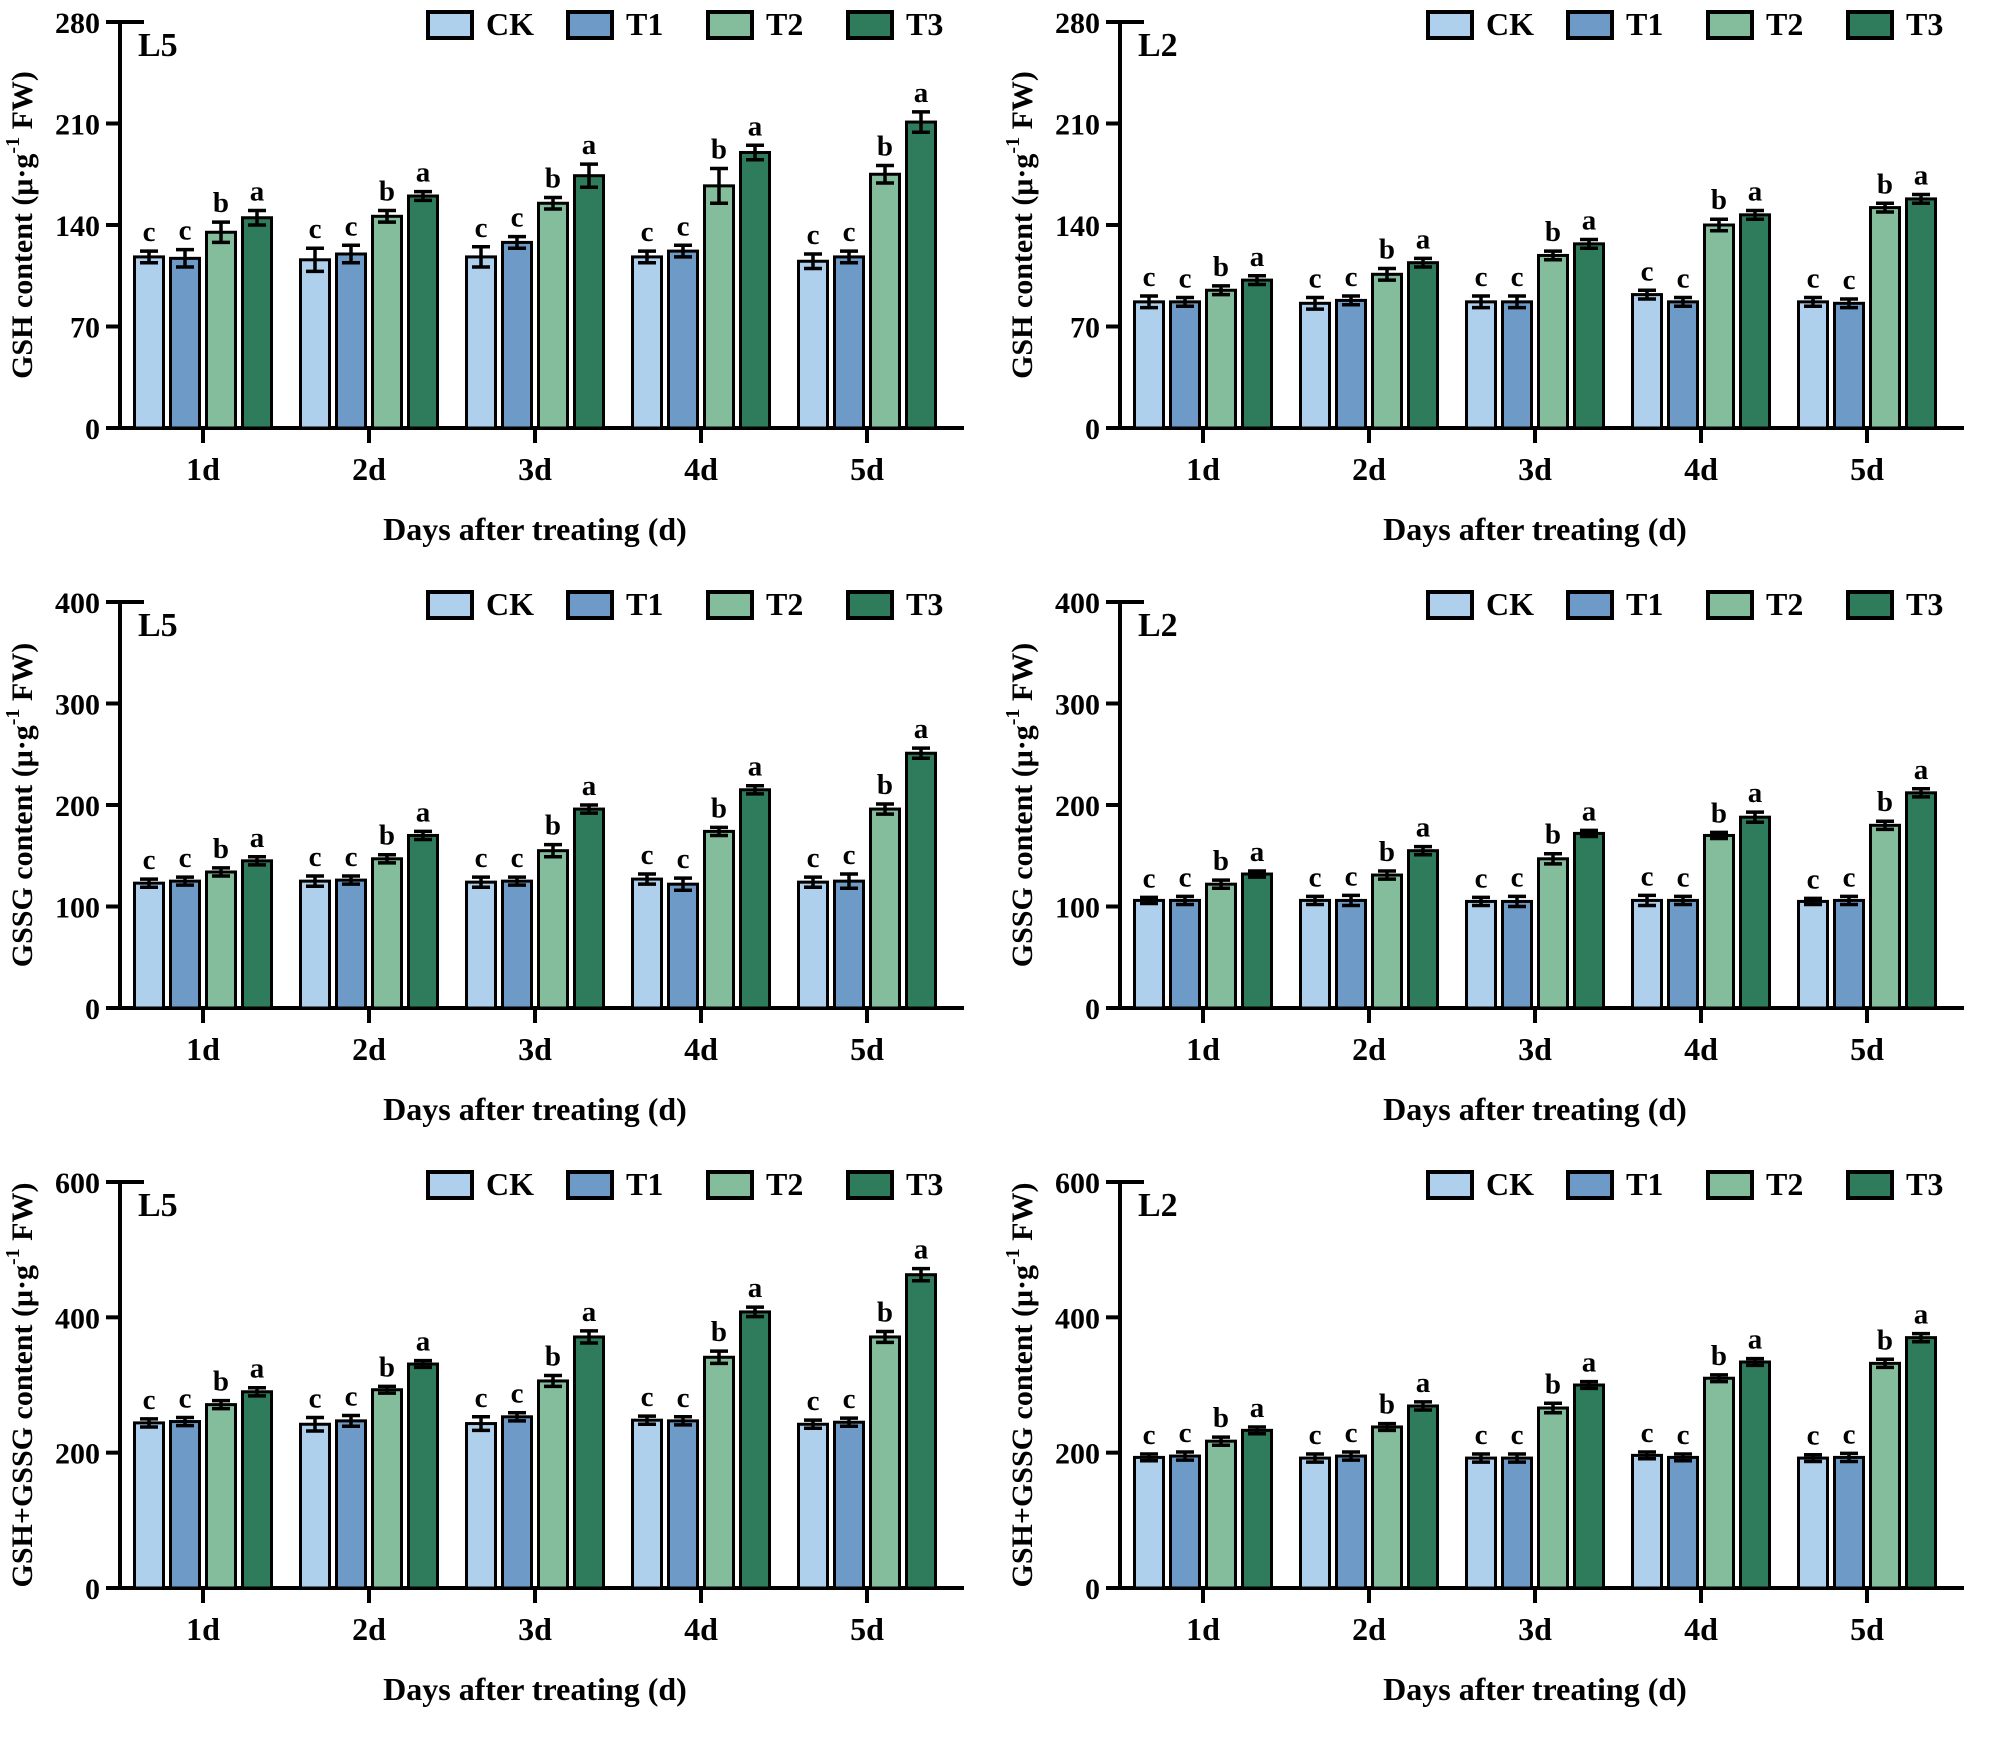 The width and height of the screenshot is (1989, 1740). What do you see at coordinates (1644, 1184) in the screenshot?
I see `legend-label-T1: T1` at bounding box center [1644, 1184].